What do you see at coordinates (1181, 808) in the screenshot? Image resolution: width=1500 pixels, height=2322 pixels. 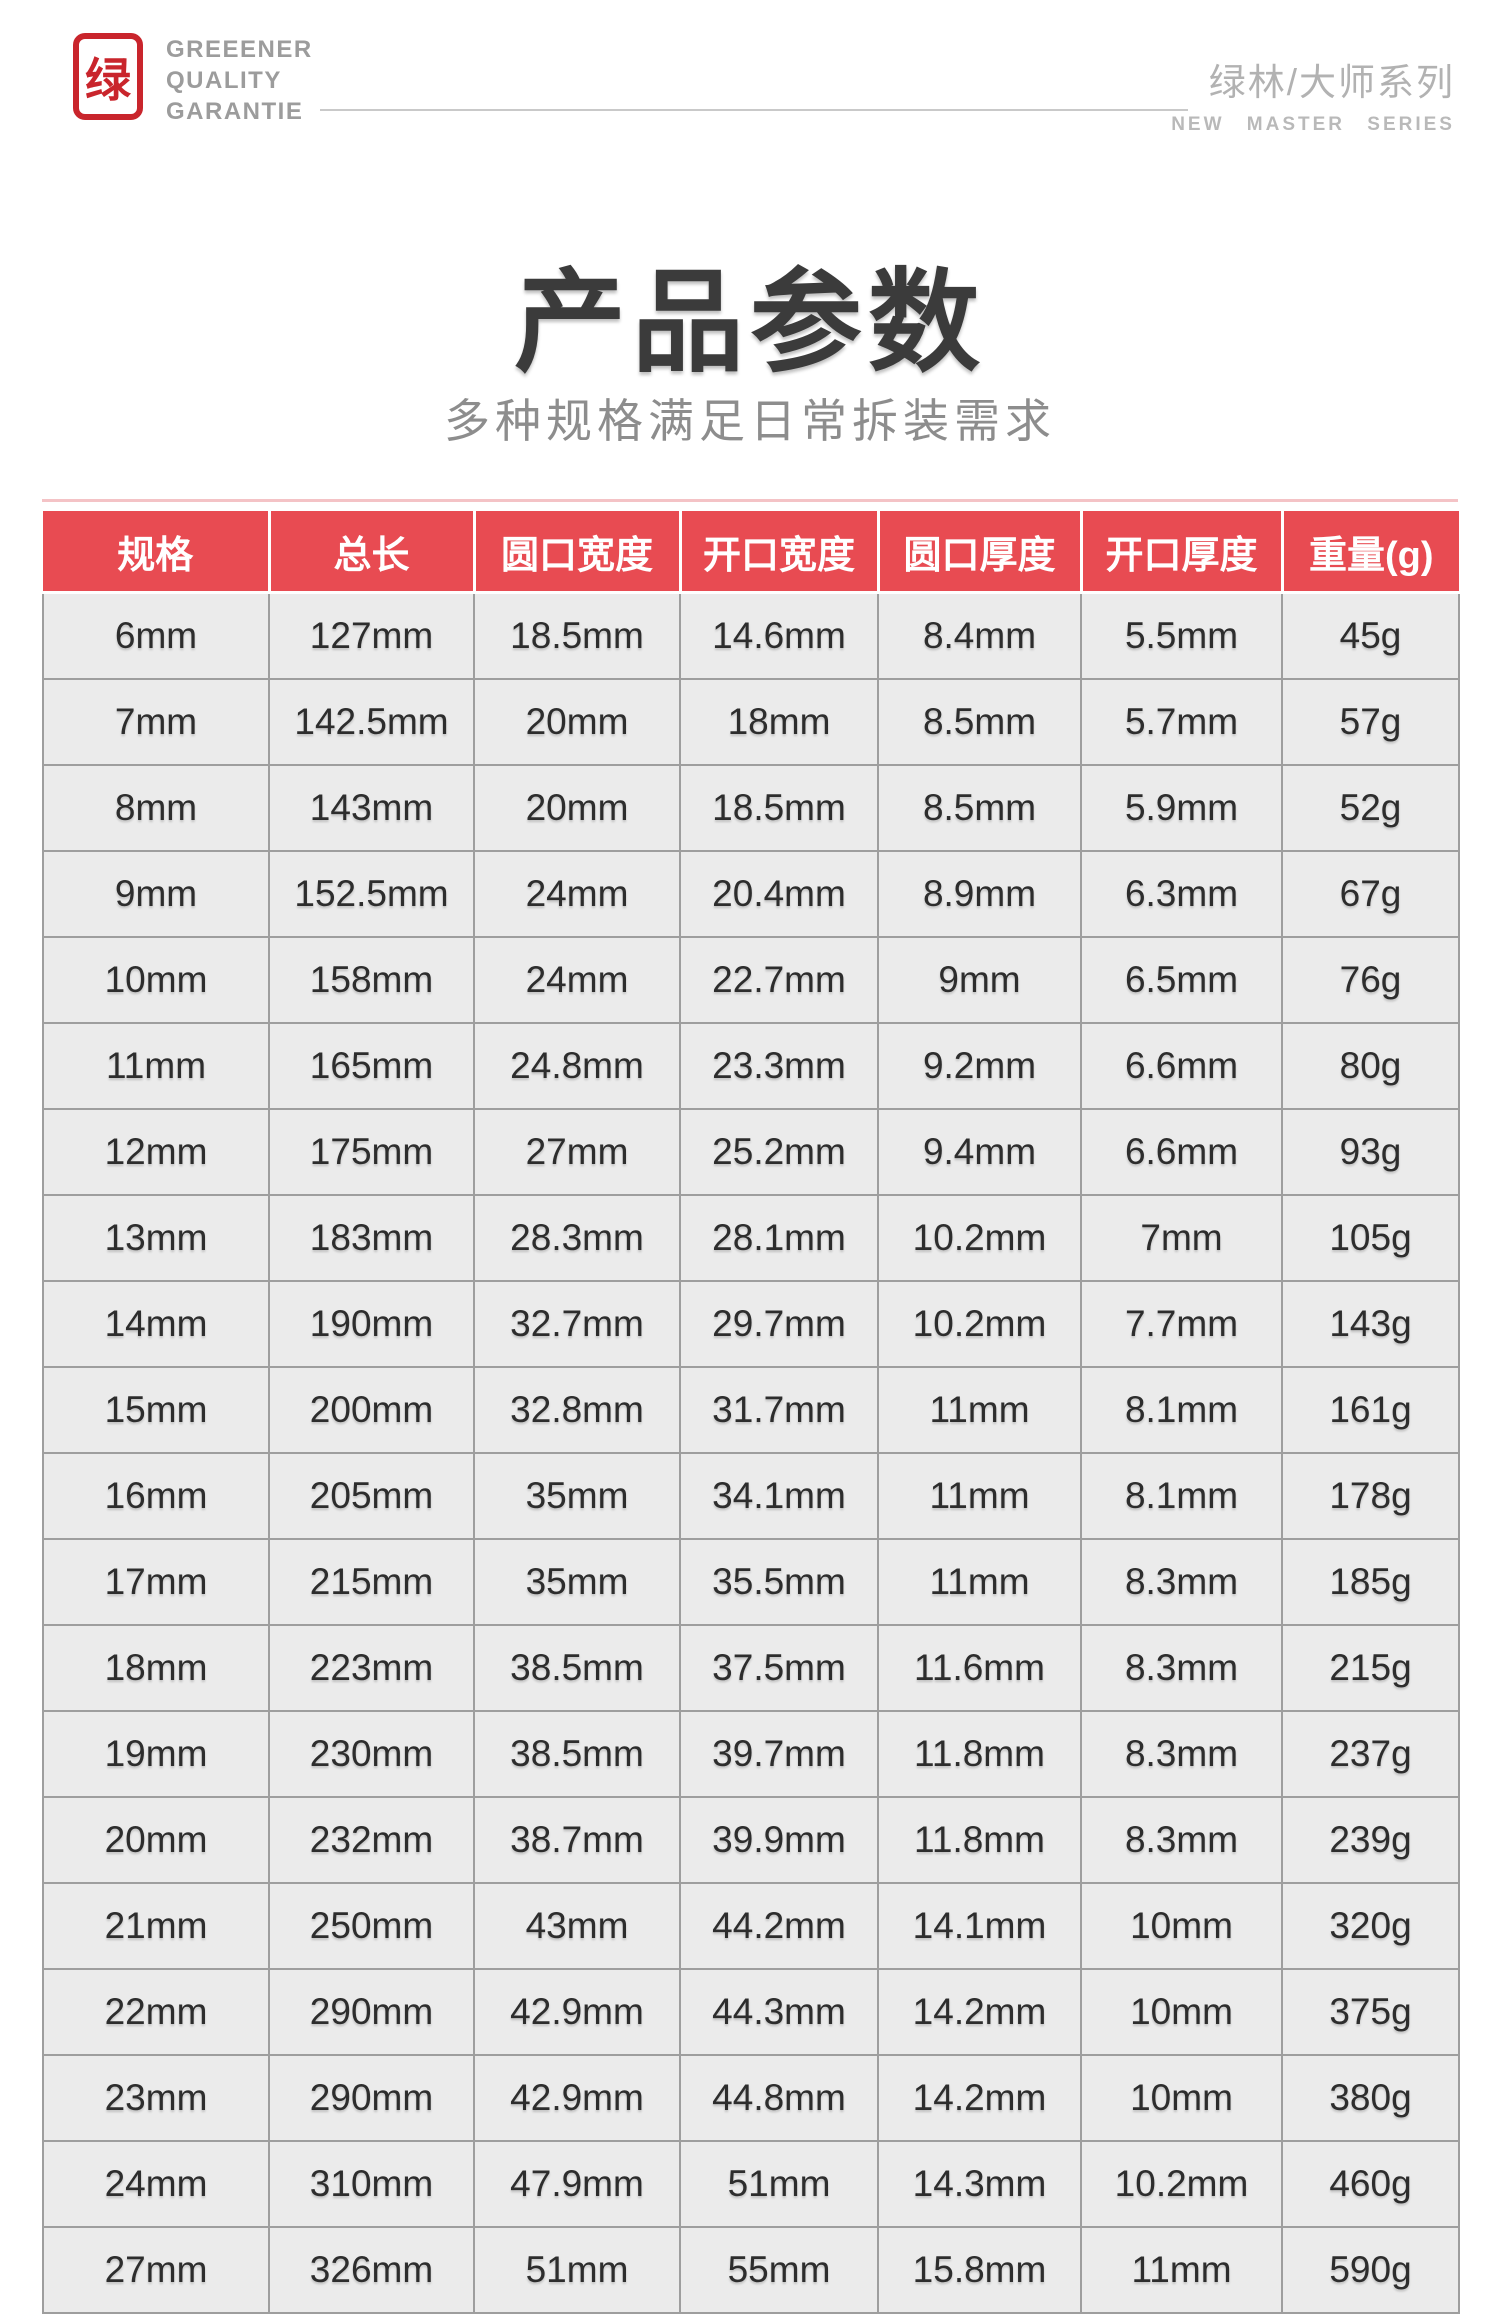 I see `table-cell: 5.9mm` at bounding box center [1181, 808].